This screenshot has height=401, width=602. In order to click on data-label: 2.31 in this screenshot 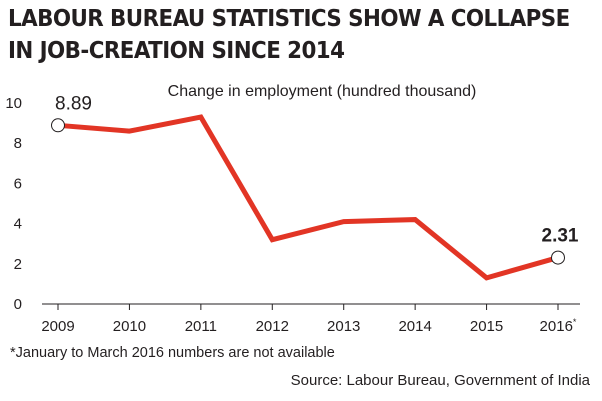, I will do `click(560, 236)`.